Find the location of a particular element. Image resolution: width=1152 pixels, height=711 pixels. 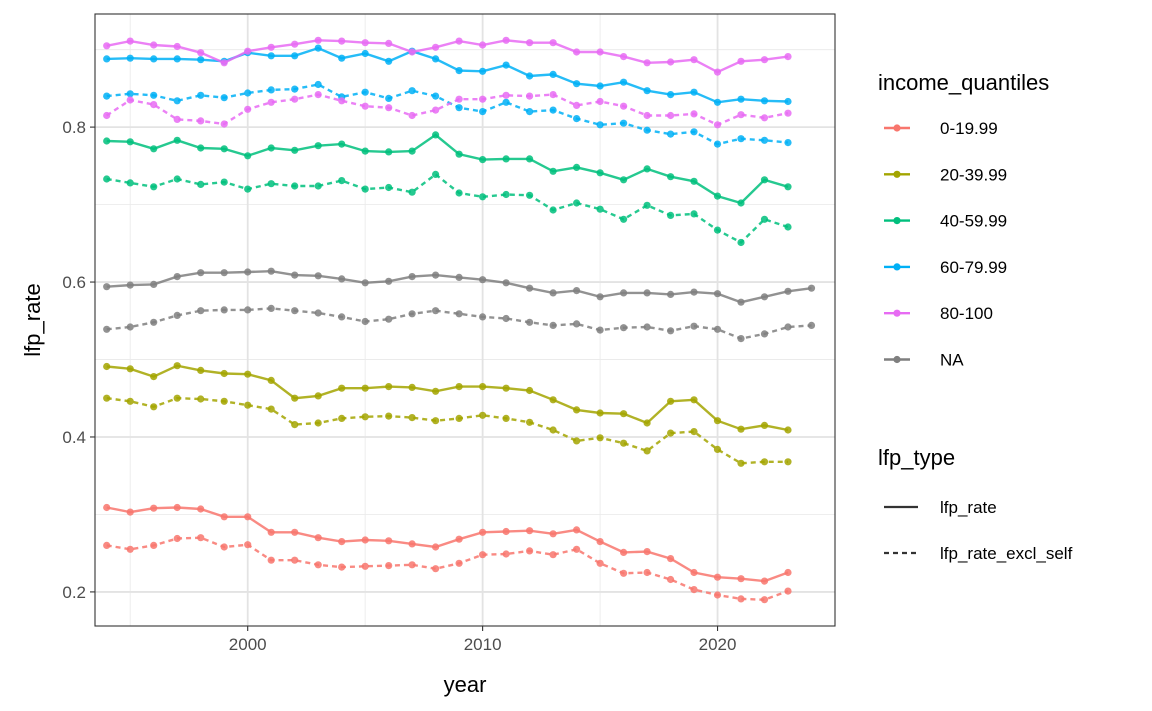

series-0-19-99-lfp-rate is located at coordinates (447, 544).